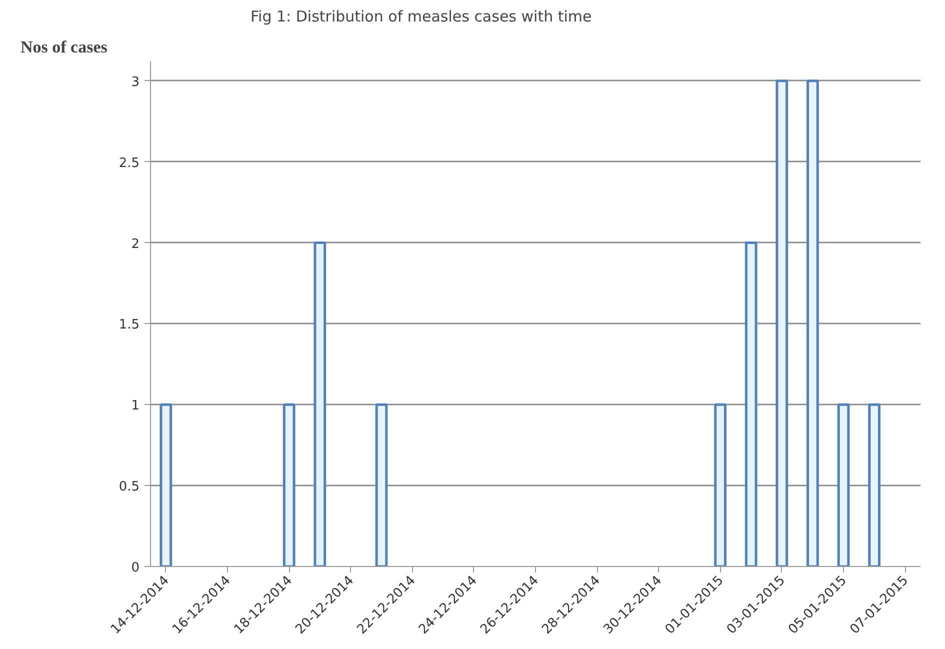 The height and width of the screenshot is (649, 945). What do you see at coordinates (135, 82) in the screenshot?
I see `y-tick-label: 3` at bounding box center [135, 82].